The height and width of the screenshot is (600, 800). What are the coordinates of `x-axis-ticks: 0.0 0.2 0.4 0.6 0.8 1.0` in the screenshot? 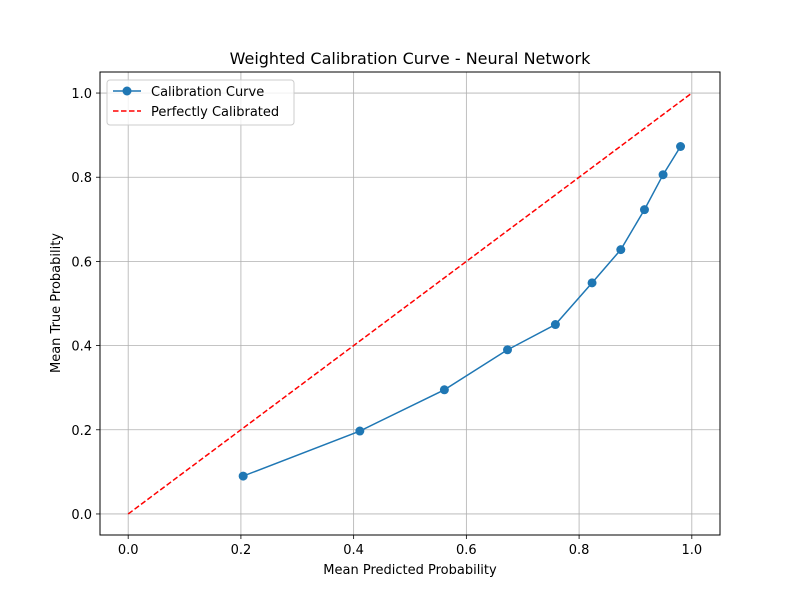 It's located at (410, 546).